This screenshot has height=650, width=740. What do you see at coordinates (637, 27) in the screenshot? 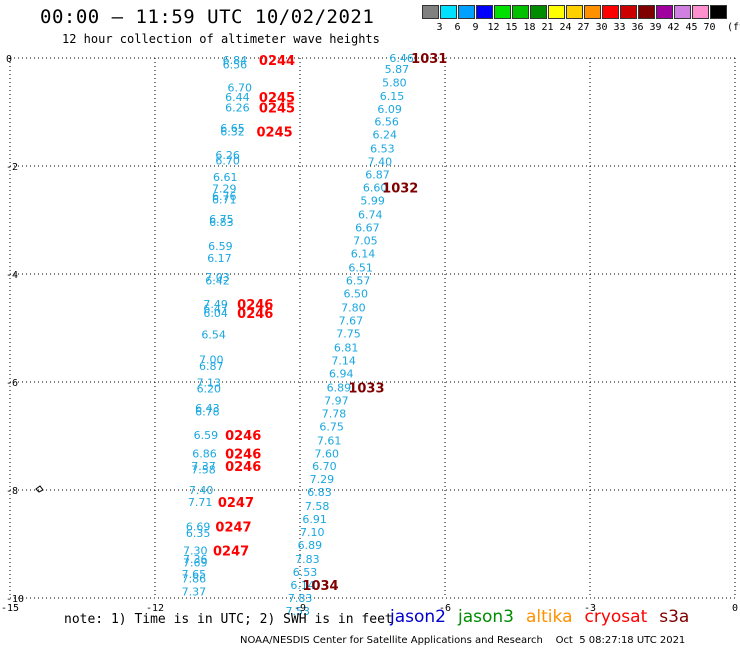
I see `scale-label-36: 36` at bounding box center [637, 27].